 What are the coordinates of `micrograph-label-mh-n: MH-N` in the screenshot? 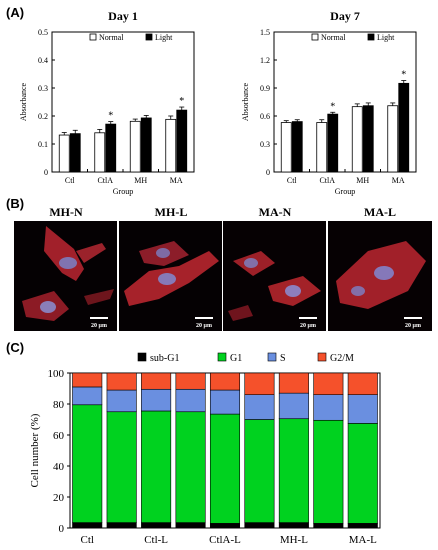 It's located at (66, 212).